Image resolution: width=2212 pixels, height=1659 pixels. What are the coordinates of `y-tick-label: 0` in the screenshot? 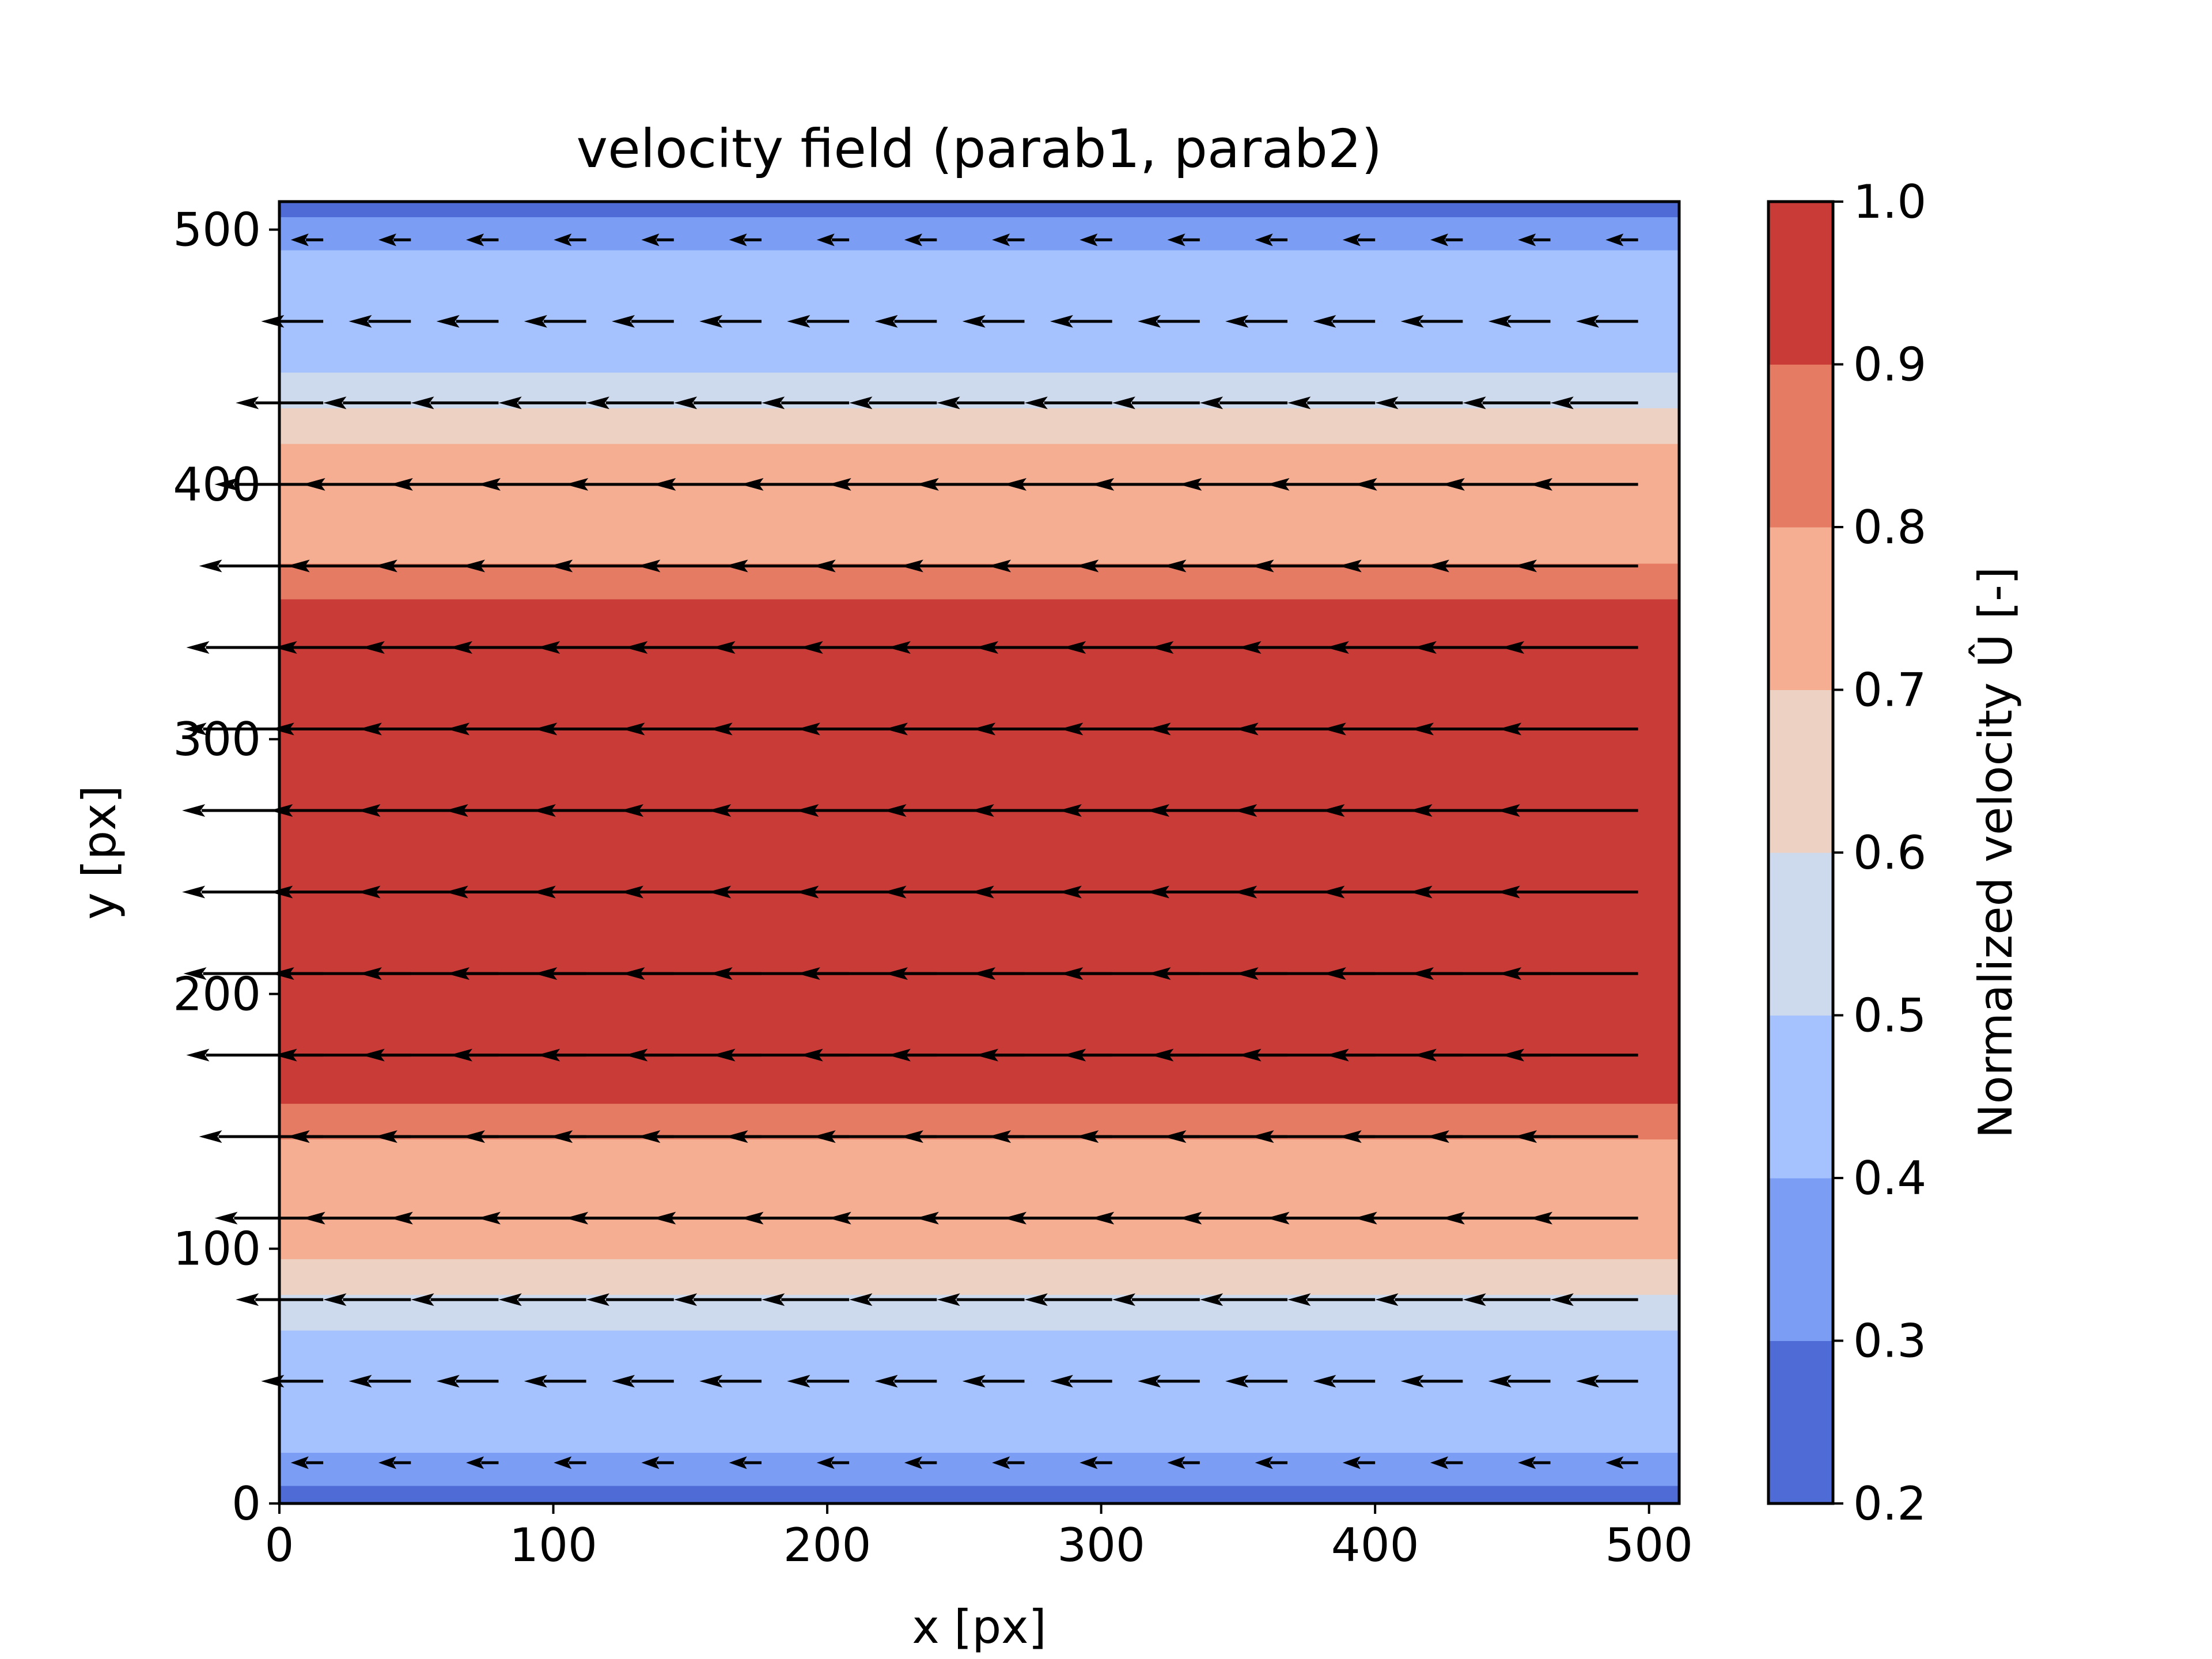 It's located at (246, 1504).